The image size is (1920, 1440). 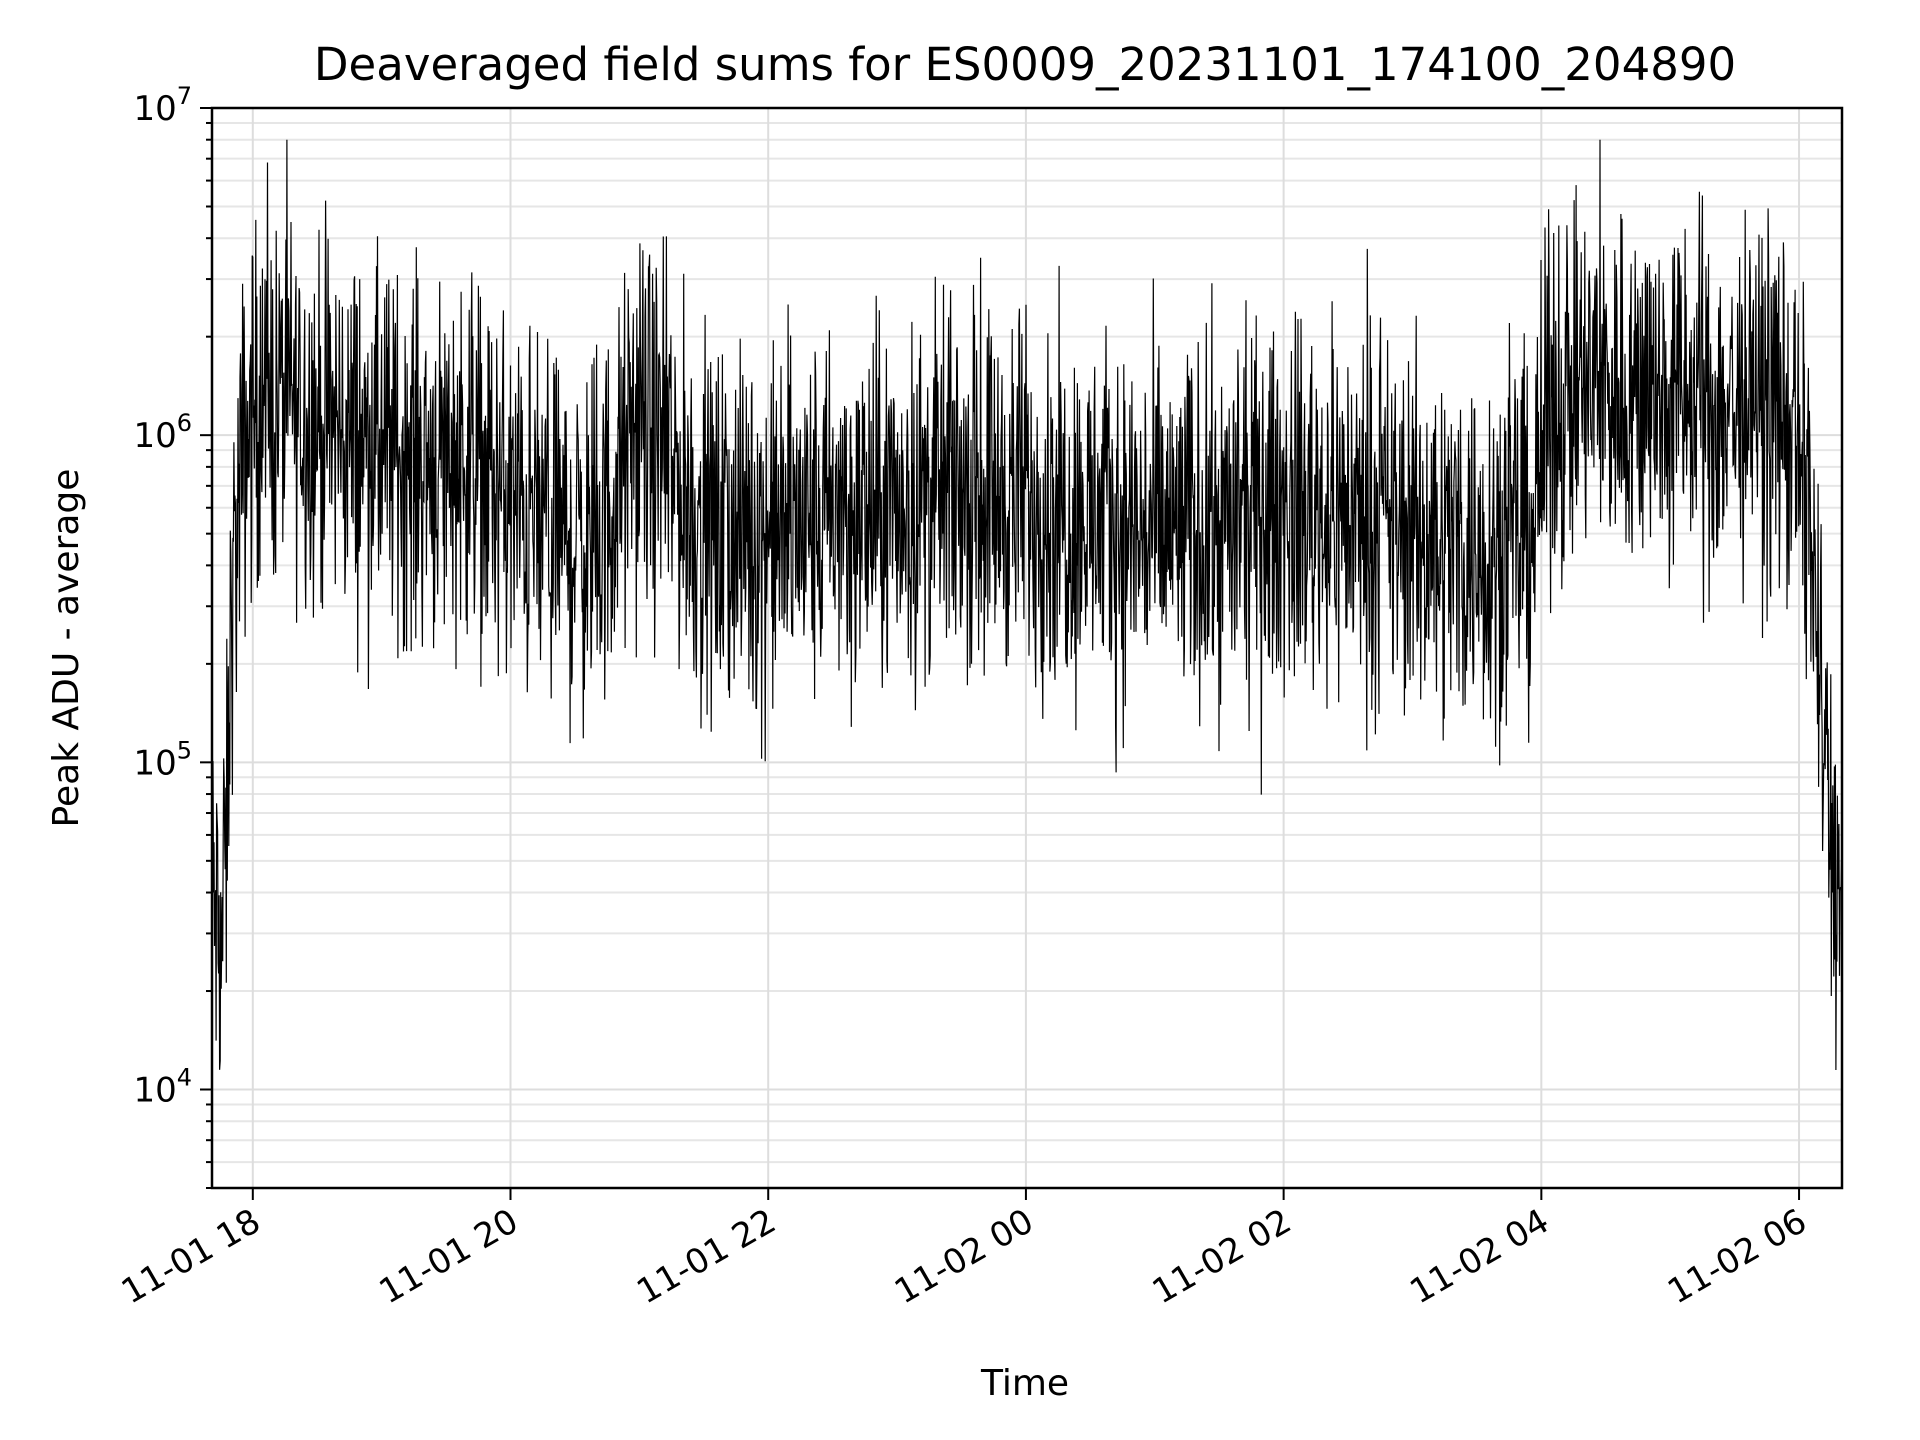 What do you see at coordinates (162, 105) in the screenshot?
I see `y-tick-label: 10⁷` at bounding box center [162, 105].